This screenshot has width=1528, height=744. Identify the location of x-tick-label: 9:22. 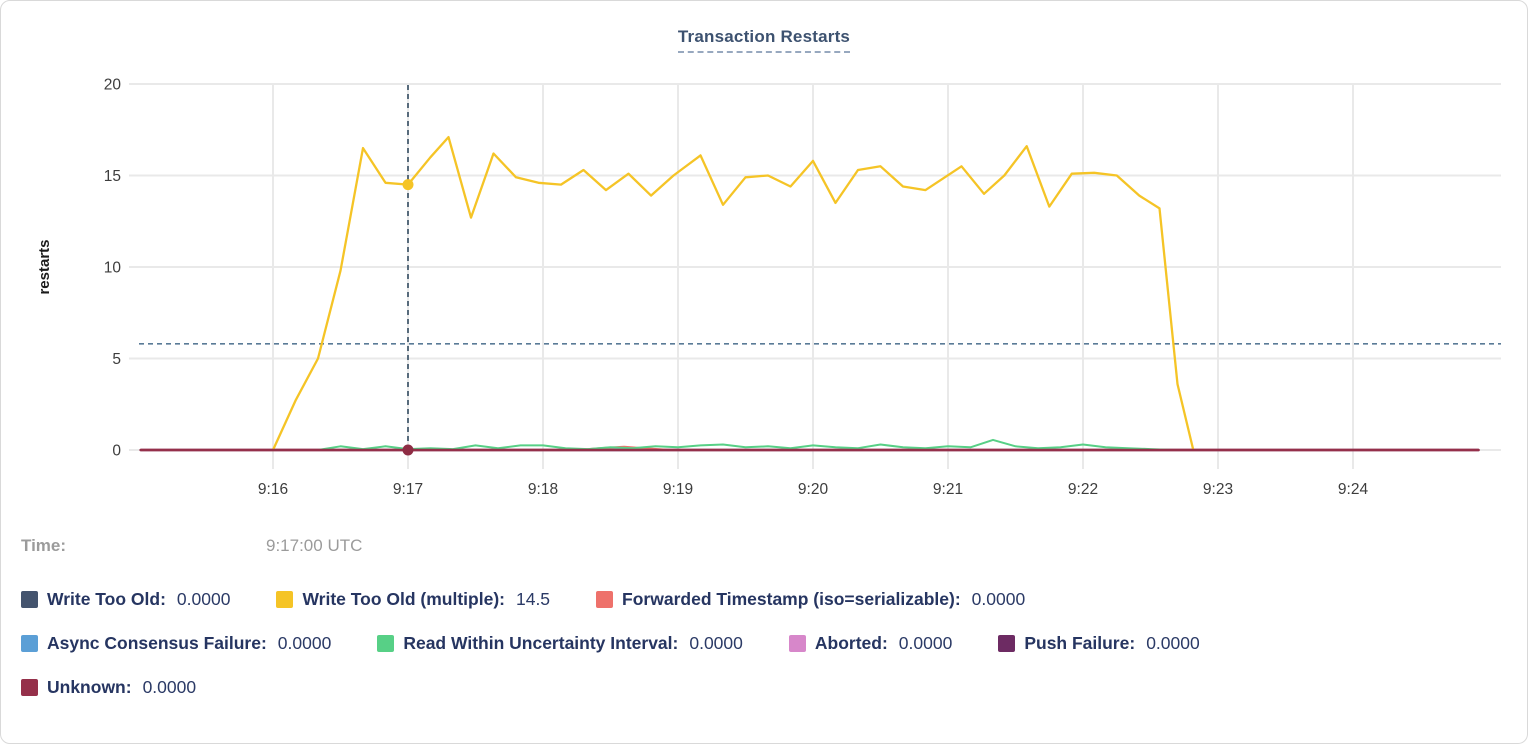
(1083, 489).